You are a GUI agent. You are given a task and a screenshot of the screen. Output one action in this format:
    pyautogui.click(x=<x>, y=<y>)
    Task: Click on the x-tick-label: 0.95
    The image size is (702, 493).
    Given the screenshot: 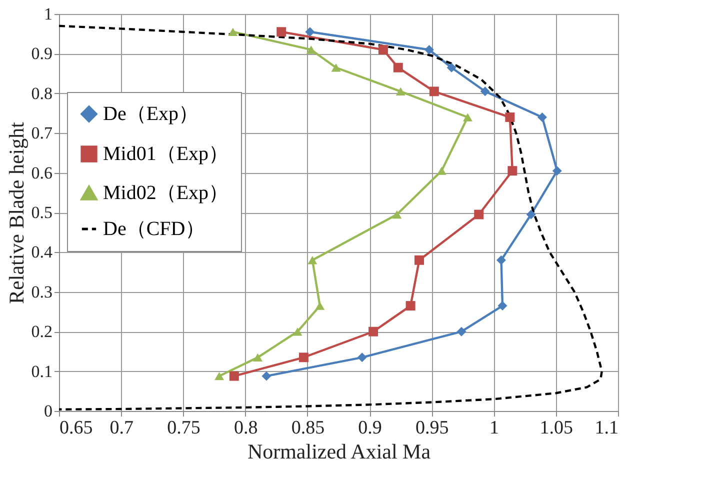 What is the action you would take?
    pyautogui.click(x=432, y=428)
    